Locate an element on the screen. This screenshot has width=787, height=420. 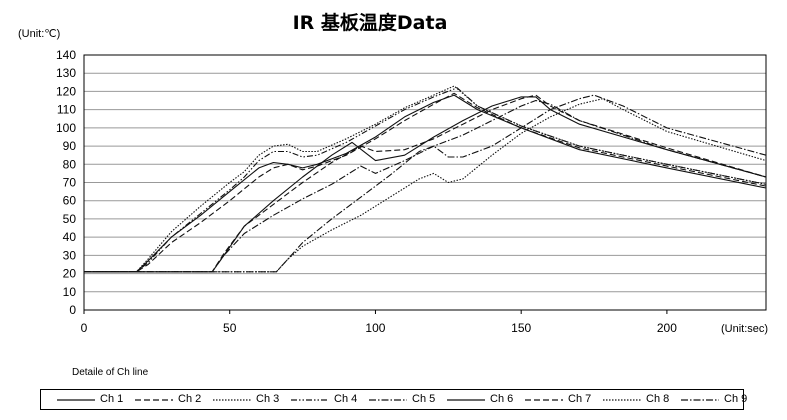
legend-item: Ch 6 is located at coordinates (484, 399).